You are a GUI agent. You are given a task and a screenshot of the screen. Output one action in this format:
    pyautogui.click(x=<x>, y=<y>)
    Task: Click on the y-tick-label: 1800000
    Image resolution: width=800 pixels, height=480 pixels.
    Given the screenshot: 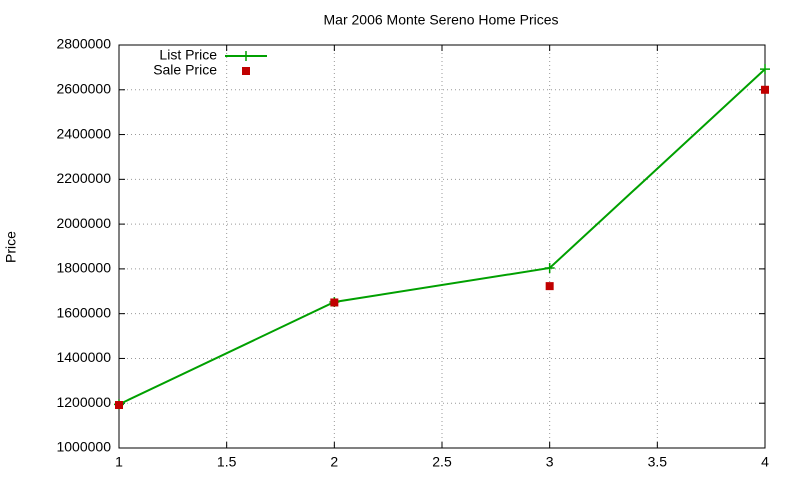 What is the action you would take?
    pyautogui.click(x=83, y=268)
    